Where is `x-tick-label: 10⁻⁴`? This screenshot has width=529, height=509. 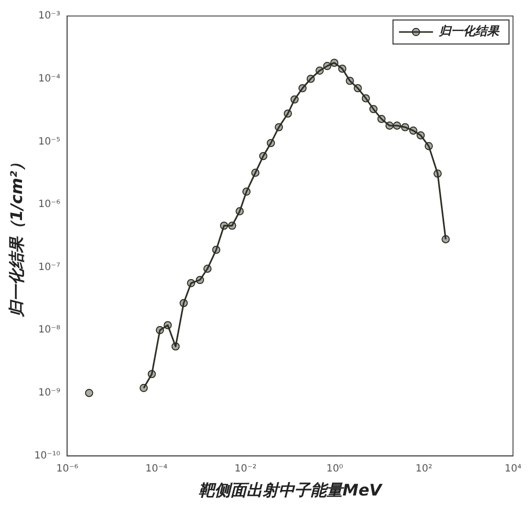
x-tick-label: 10⁻⁴ is located at coordinates (156, 468).